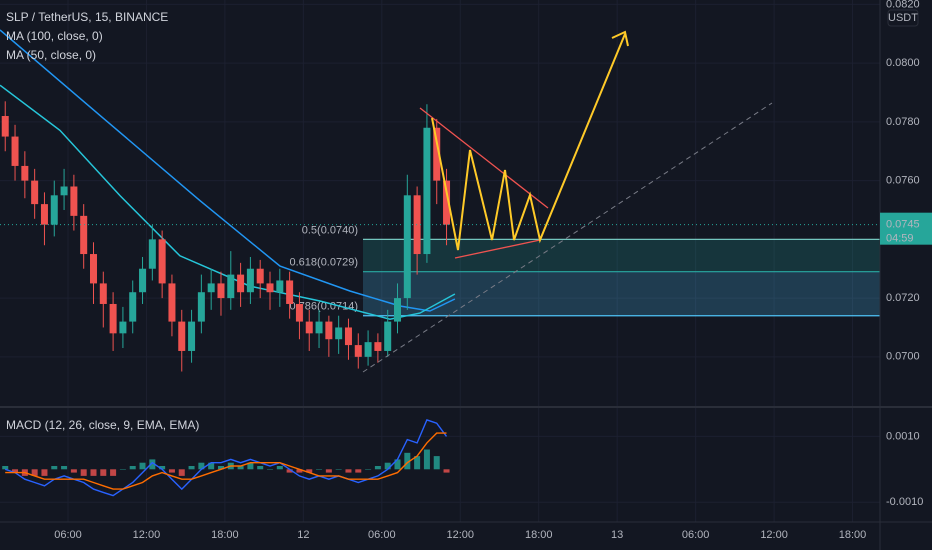 The width and height of the screenshot is (932, 550). Describe the element at coordinates (903, 357) in the screenshot. I see `y-tick-label: 0.0700` at that location.